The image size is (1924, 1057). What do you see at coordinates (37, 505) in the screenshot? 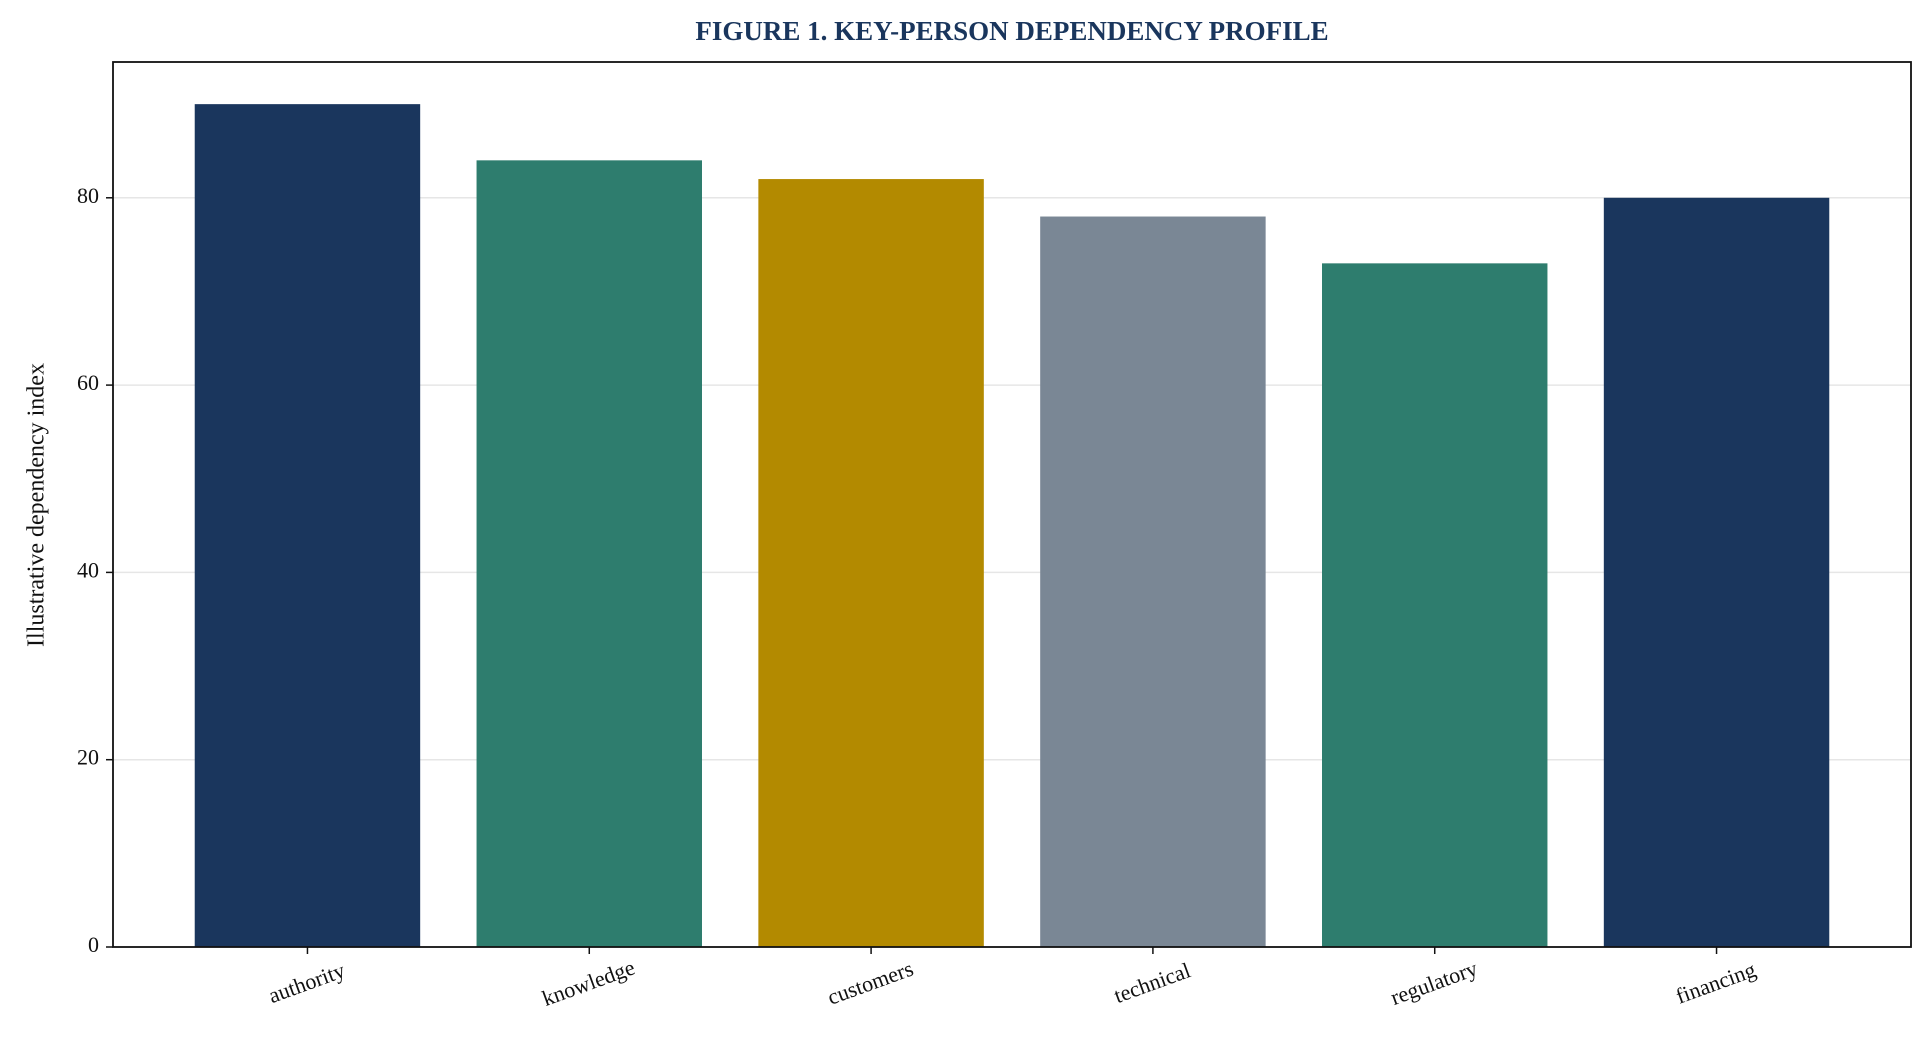
I see `y-axis-label: Illustrative dependency index` at bounding box center [37, 505].